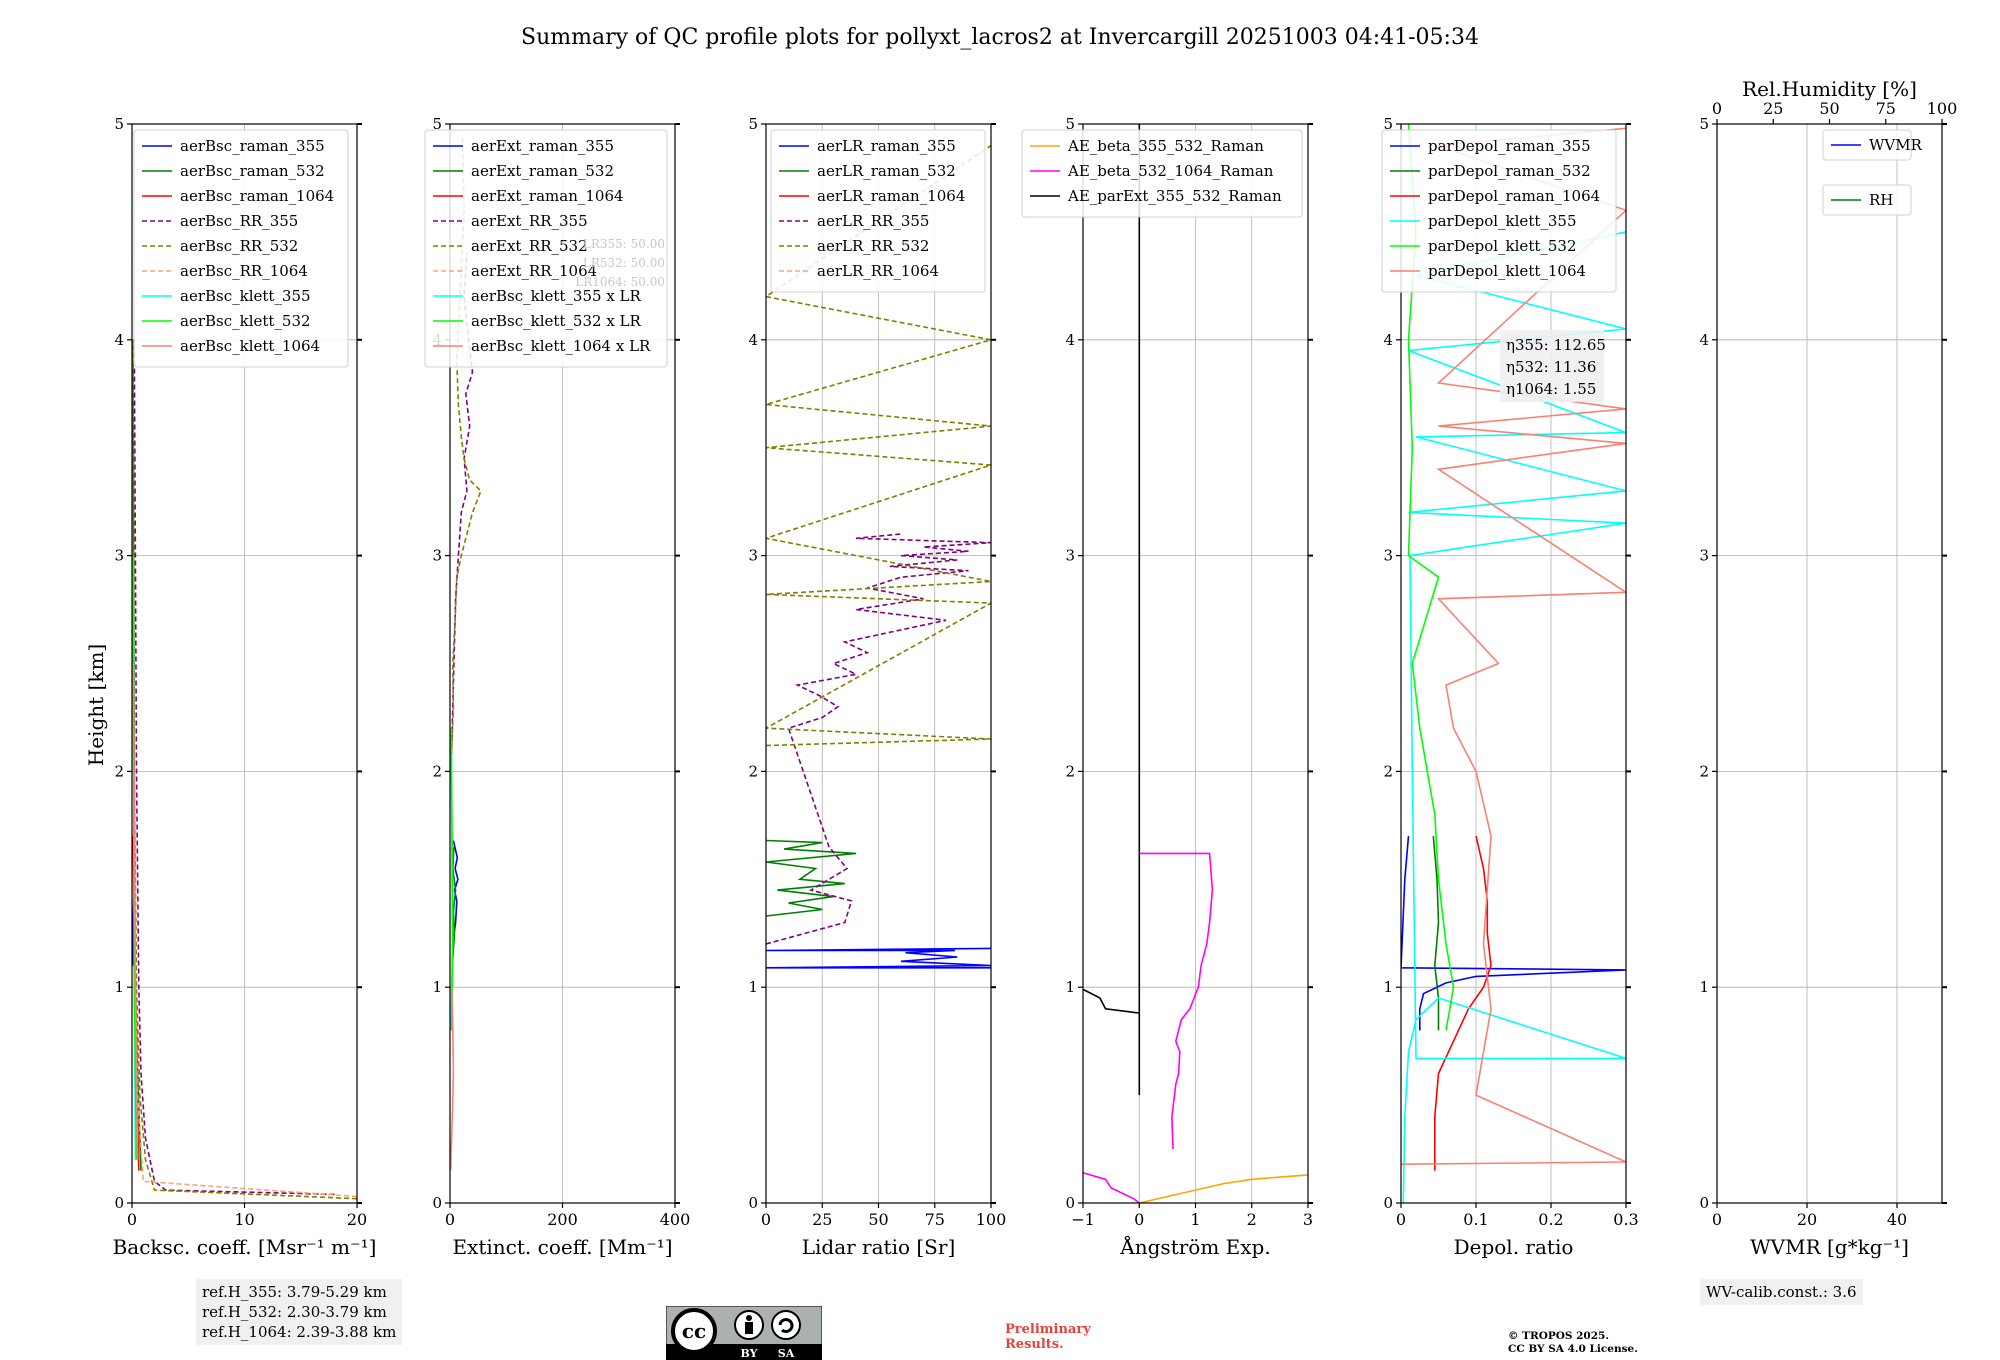 The image size is (2000, 1360). Describe the element at coordinates (1507, 271) in the screenshot. I see `legend-label: parDepol_klett_1064` at that location.